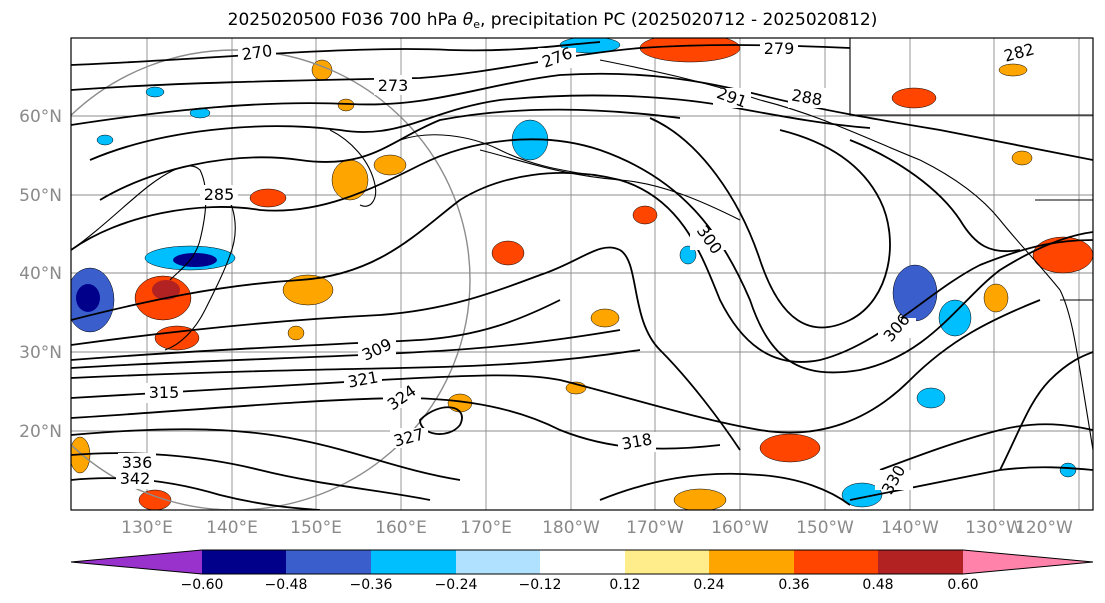  What do you see at coordinates (655, 528) in the screenshot?
I see `lon-label: 170°W` at bounding box center [655, 528].